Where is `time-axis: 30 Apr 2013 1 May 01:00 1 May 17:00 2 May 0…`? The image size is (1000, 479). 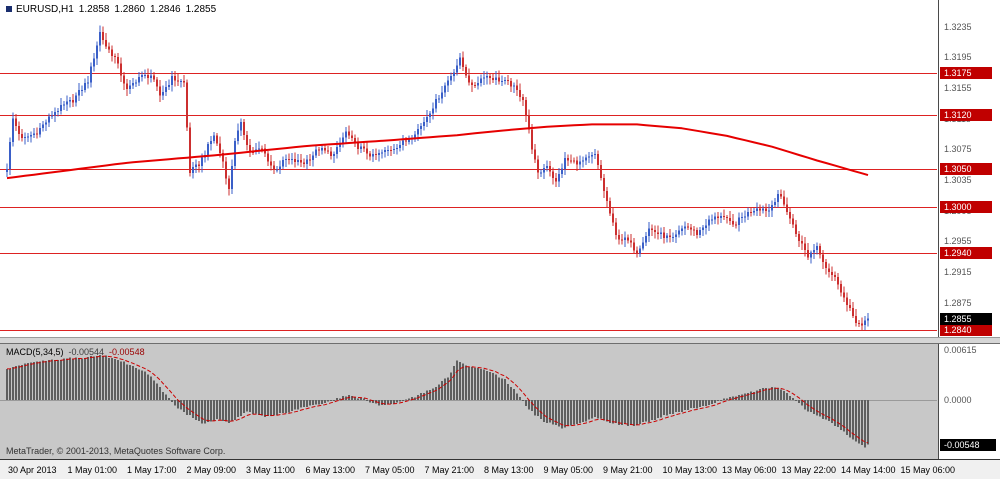
time-axis: 30 Apr 2013 1 May 01:00 1 May 17:00 2 May 0… is located at coordinates (500, 469).